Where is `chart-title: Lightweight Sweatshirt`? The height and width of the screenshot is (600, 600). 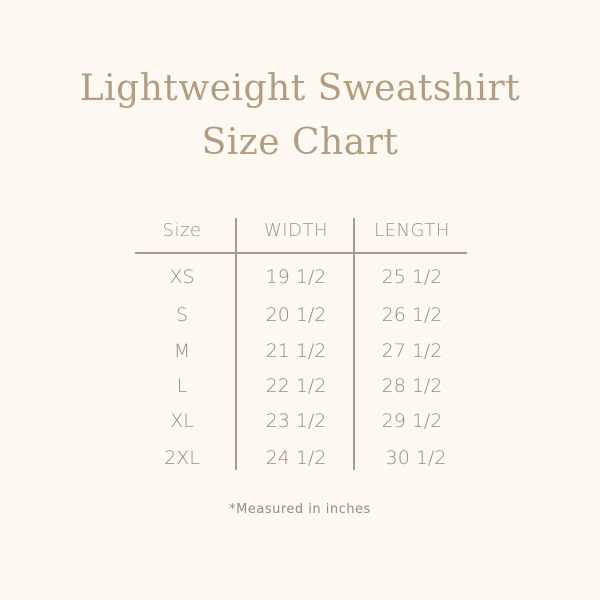
chart-title: Lightweight Sweatshirt is located at coordinates (300, 88).